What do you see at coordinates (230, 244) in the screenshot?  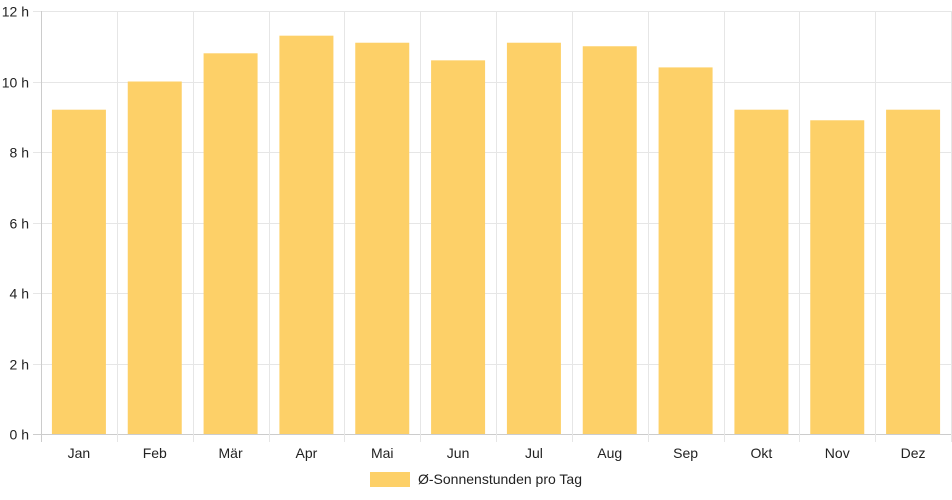 I see `bar-mär` at bounding box center [230, 244].